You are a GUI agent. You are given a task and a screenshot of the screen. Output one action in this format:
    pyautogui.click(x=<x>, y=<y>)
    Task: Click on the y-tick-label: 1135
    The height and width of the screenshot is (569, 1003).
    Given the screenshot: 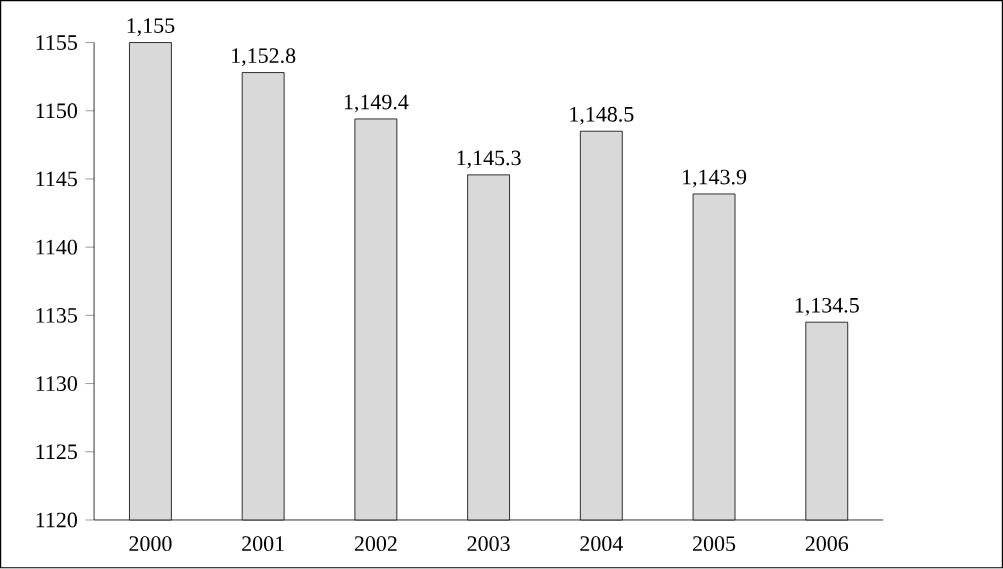 What is the action you would take?
    pyautogui.click(x=56, y=315)
    